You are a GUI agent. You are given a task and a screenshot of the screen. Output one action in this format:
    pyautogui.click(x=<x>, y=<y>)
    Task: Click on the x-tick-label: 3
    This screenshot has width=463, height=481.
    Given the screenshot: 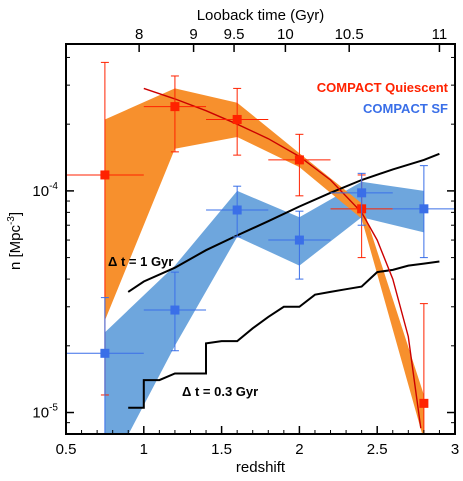 What is the action you would take?
    pyautogui.click(x=455, y=449)
    